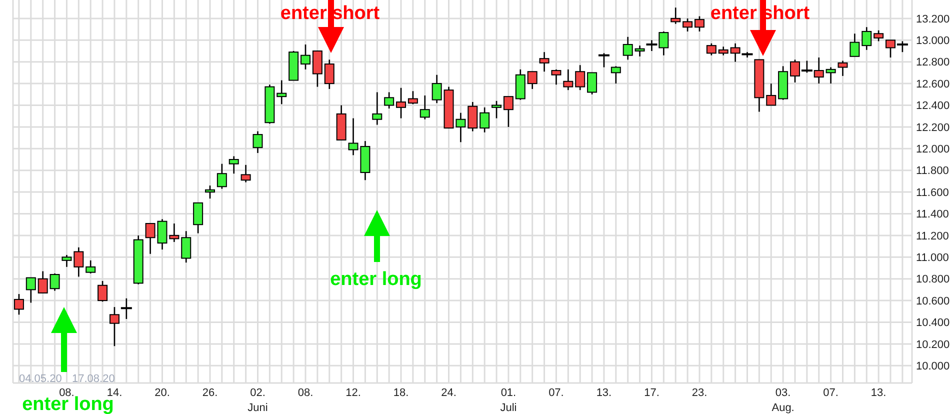  What do you see at coordinates (162, 393) in the screenshot?
I see `x-tick-label: 20.` at bounding box center [162, 393].